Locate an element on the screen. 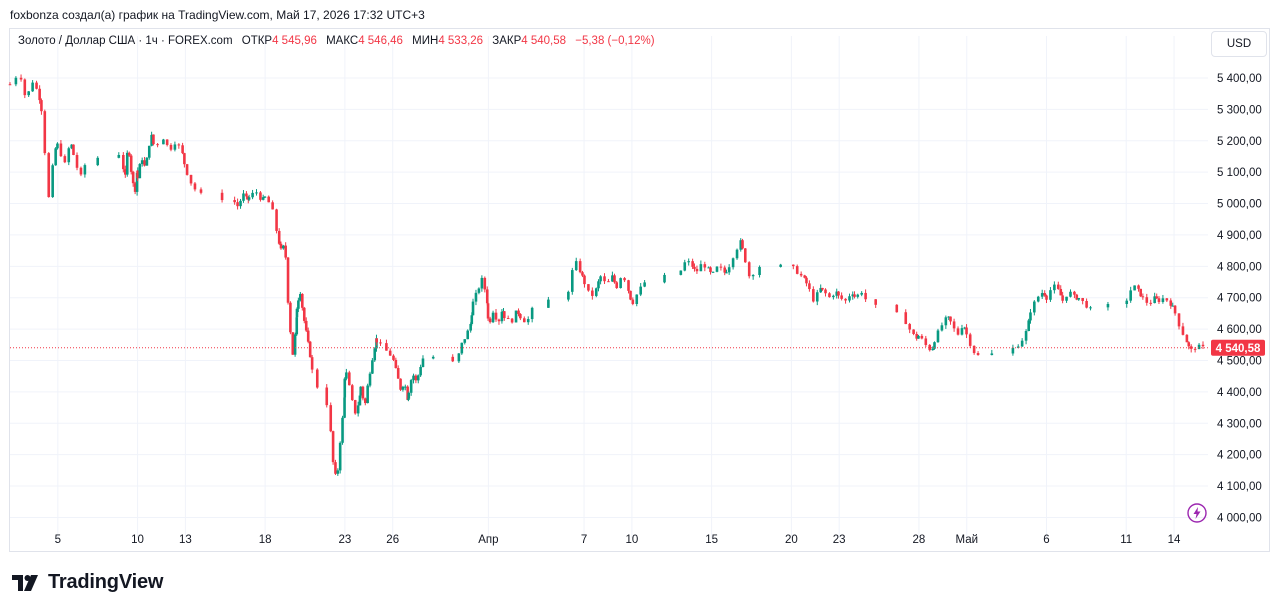 The width and height of the screenshot is (1280, 613). x-tick-label: Апр is located at coordinates (488, 540).